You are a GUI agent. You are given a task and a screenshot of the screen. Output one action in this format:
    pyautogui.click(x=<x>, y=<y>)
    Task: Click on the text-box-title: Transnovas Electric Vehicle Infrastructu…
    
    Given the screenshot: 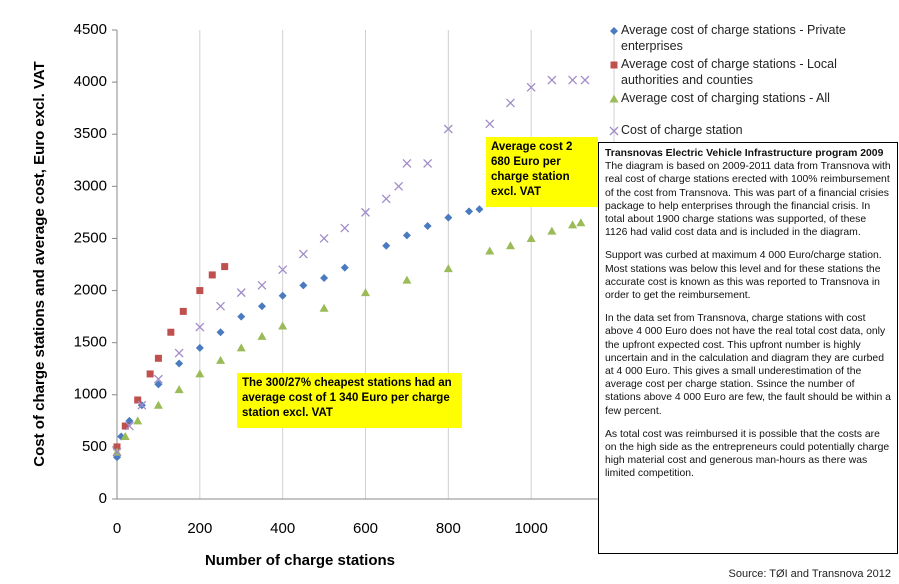 What is the action you would take?
    pyautogui.click(x=744, y=153)
    